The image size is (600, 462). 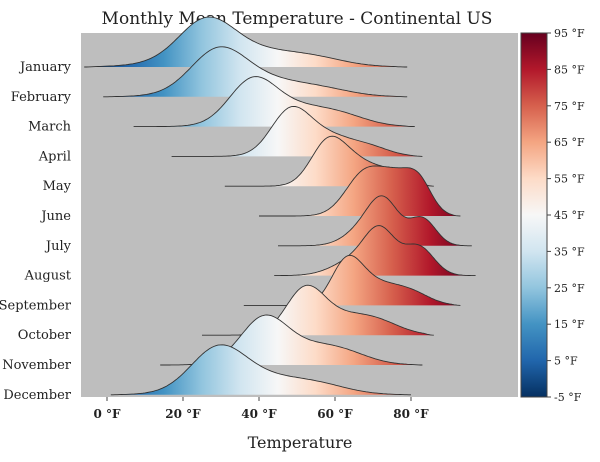 What do you see at coordinates (569, 324) in the screenshot?
I see `colorbar-tick-label: 15 °F` at bounding box center [569, 324].